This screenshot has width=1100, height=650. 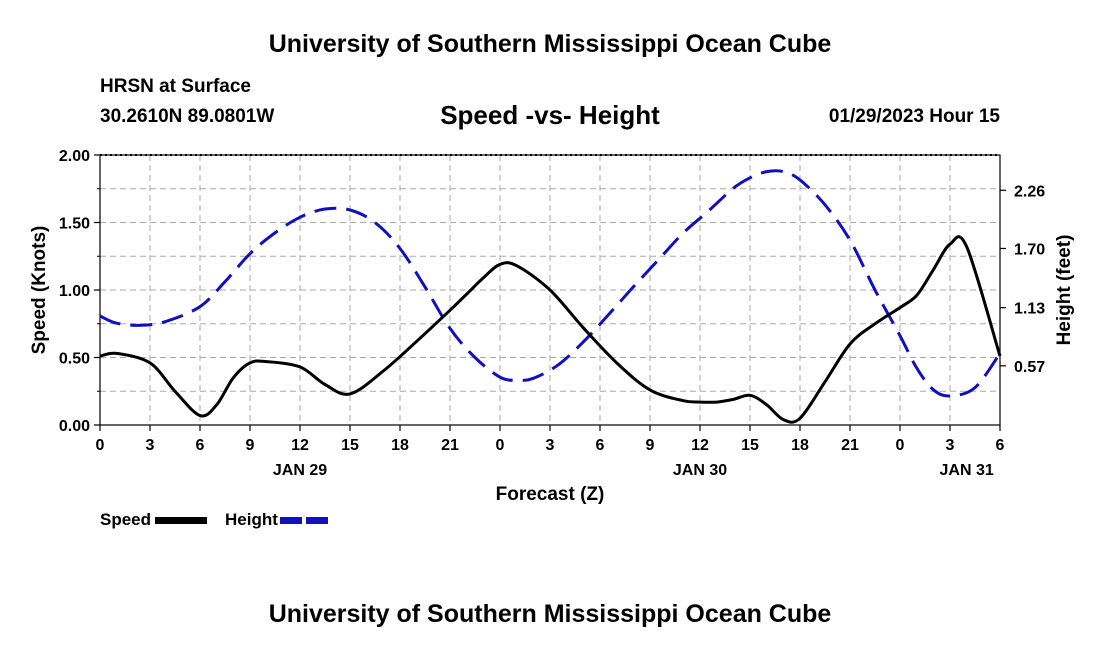 I want to click on legend-speed-label: Speed, so click(x=126, y=519).